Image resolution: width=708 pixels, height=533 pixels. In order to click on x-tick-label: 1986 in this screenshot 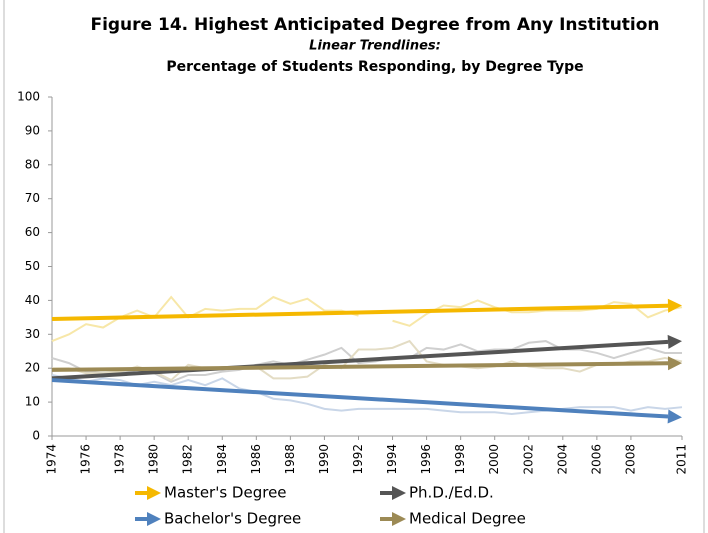, I will do `click(256, 459)`.